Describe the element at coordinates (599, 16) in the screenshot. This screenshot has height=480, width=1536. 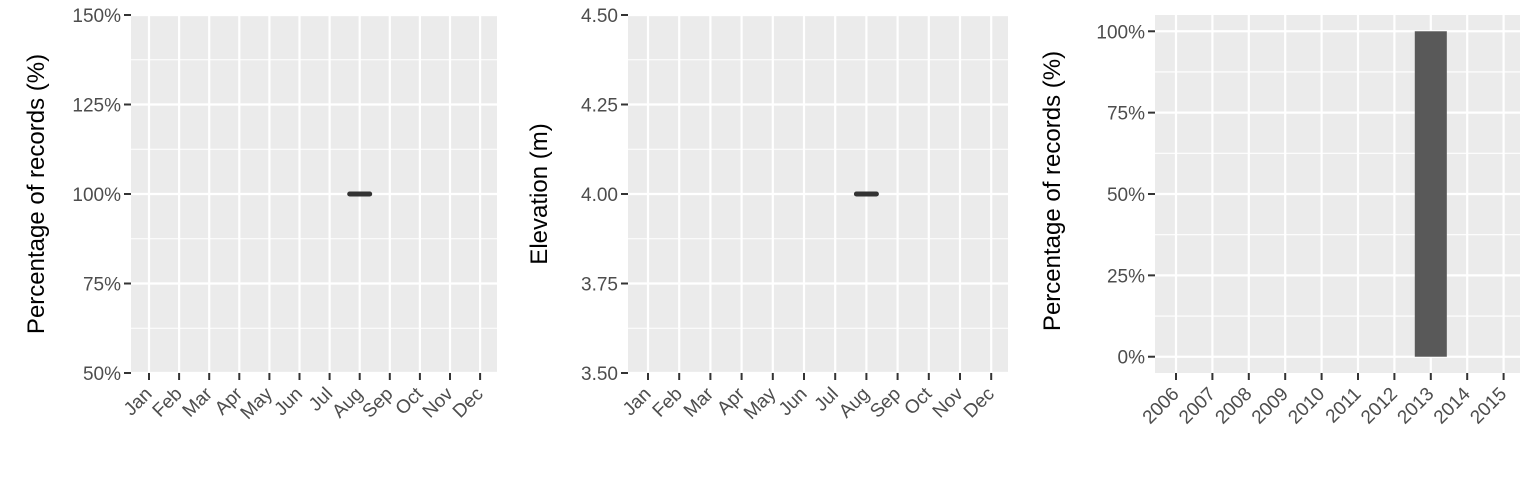
I see `y-tick-label: 4.50` at that location.